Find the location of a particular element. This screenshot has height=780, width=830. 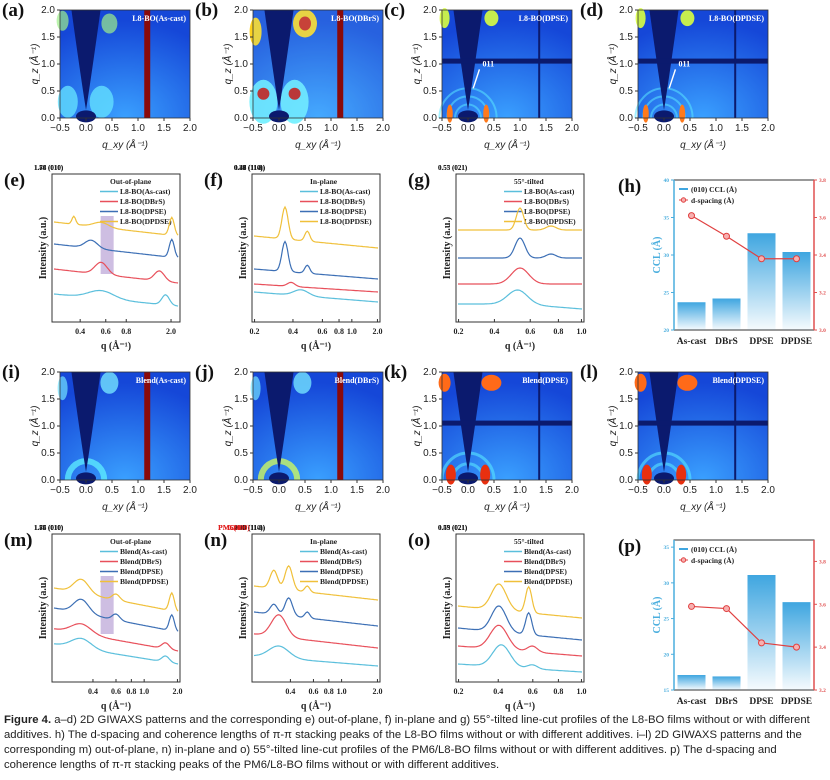

panel-title: Blend(DPSE) is located at coordinates (545, 380).